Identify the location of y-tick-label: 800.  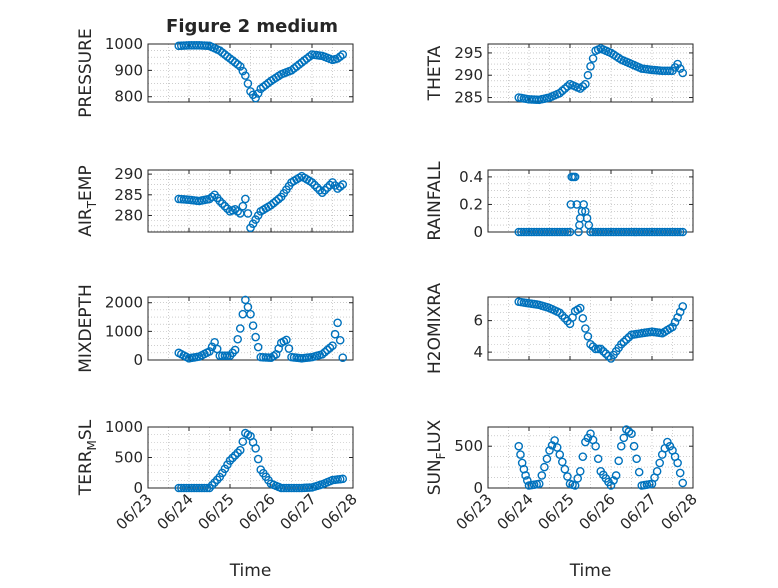
(128, 97).